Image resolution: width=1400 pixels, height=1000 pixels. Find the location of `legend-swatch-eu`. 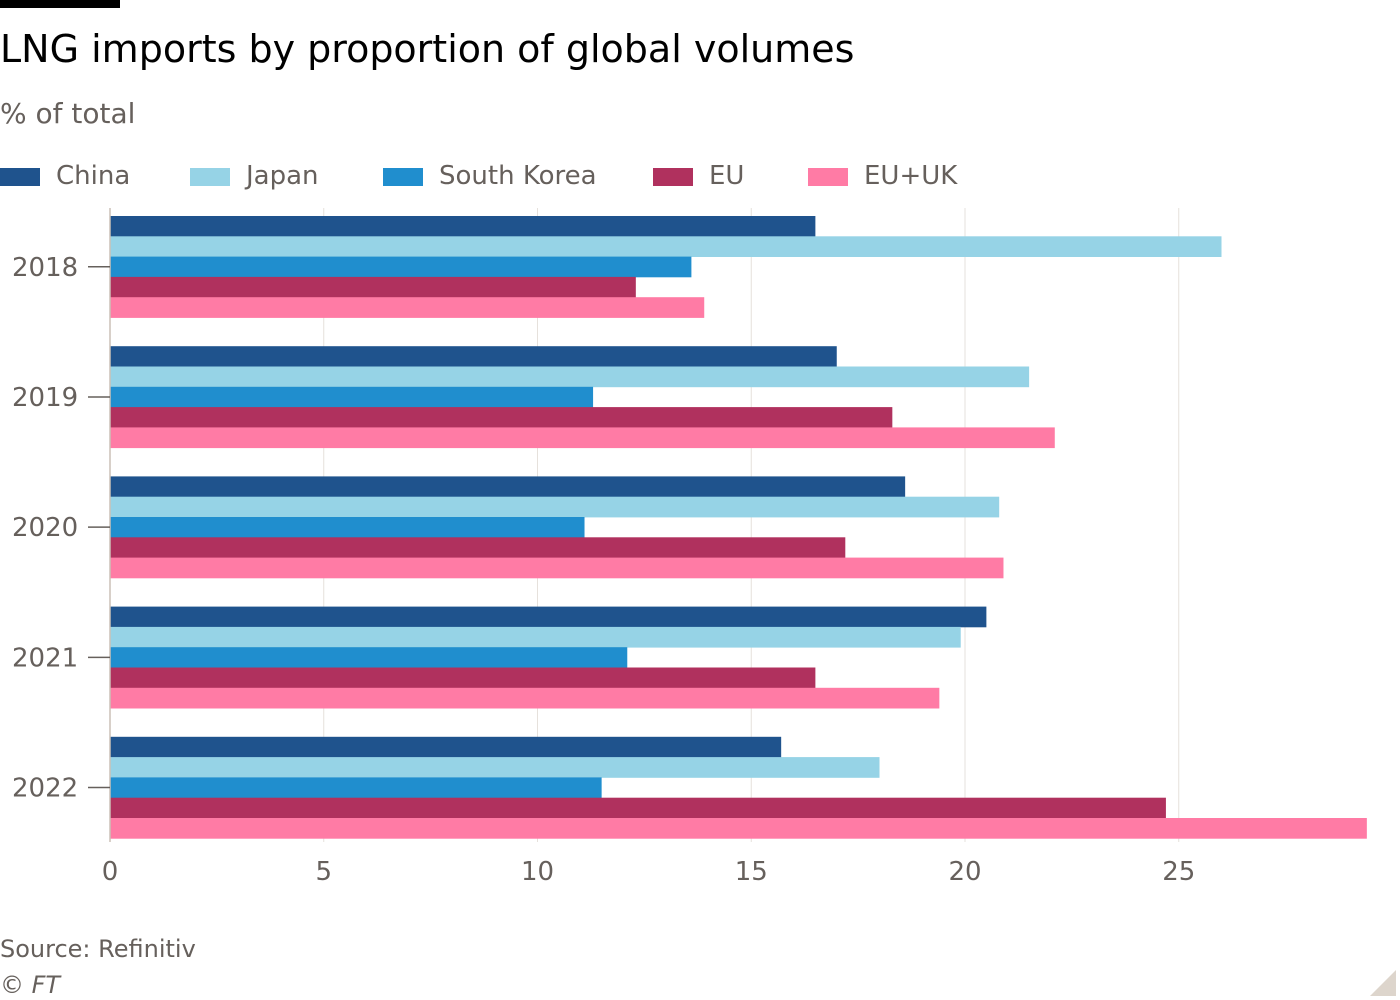

legend-swatch-eu is located at coordinates (673, 177).